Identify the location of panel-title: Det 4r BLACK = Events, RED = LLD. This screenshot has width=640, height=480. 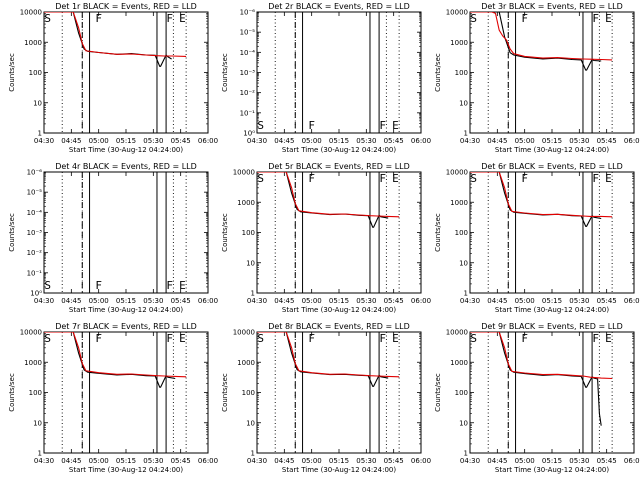
(126, 166).